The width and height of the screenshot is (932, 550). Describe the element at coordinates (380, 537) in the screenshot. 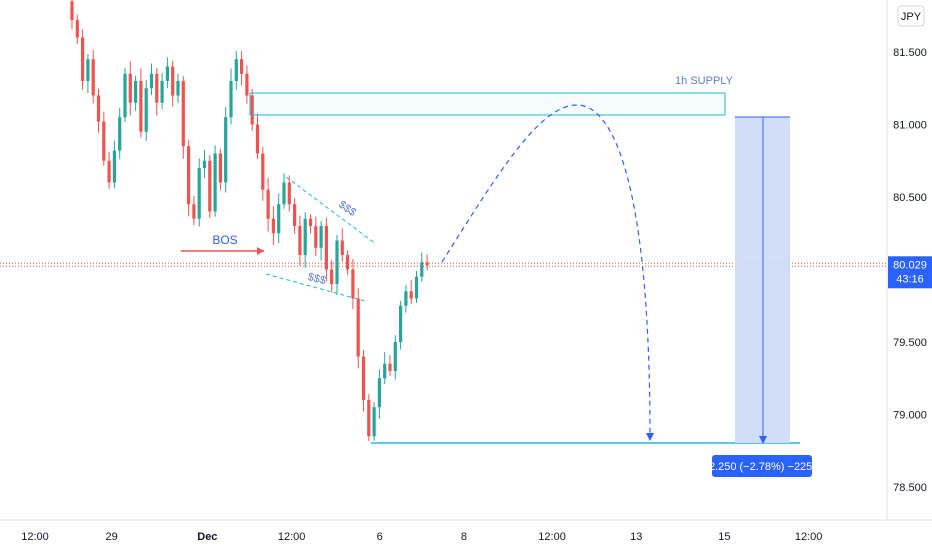

I see `time-tick-label: 6` at that location.